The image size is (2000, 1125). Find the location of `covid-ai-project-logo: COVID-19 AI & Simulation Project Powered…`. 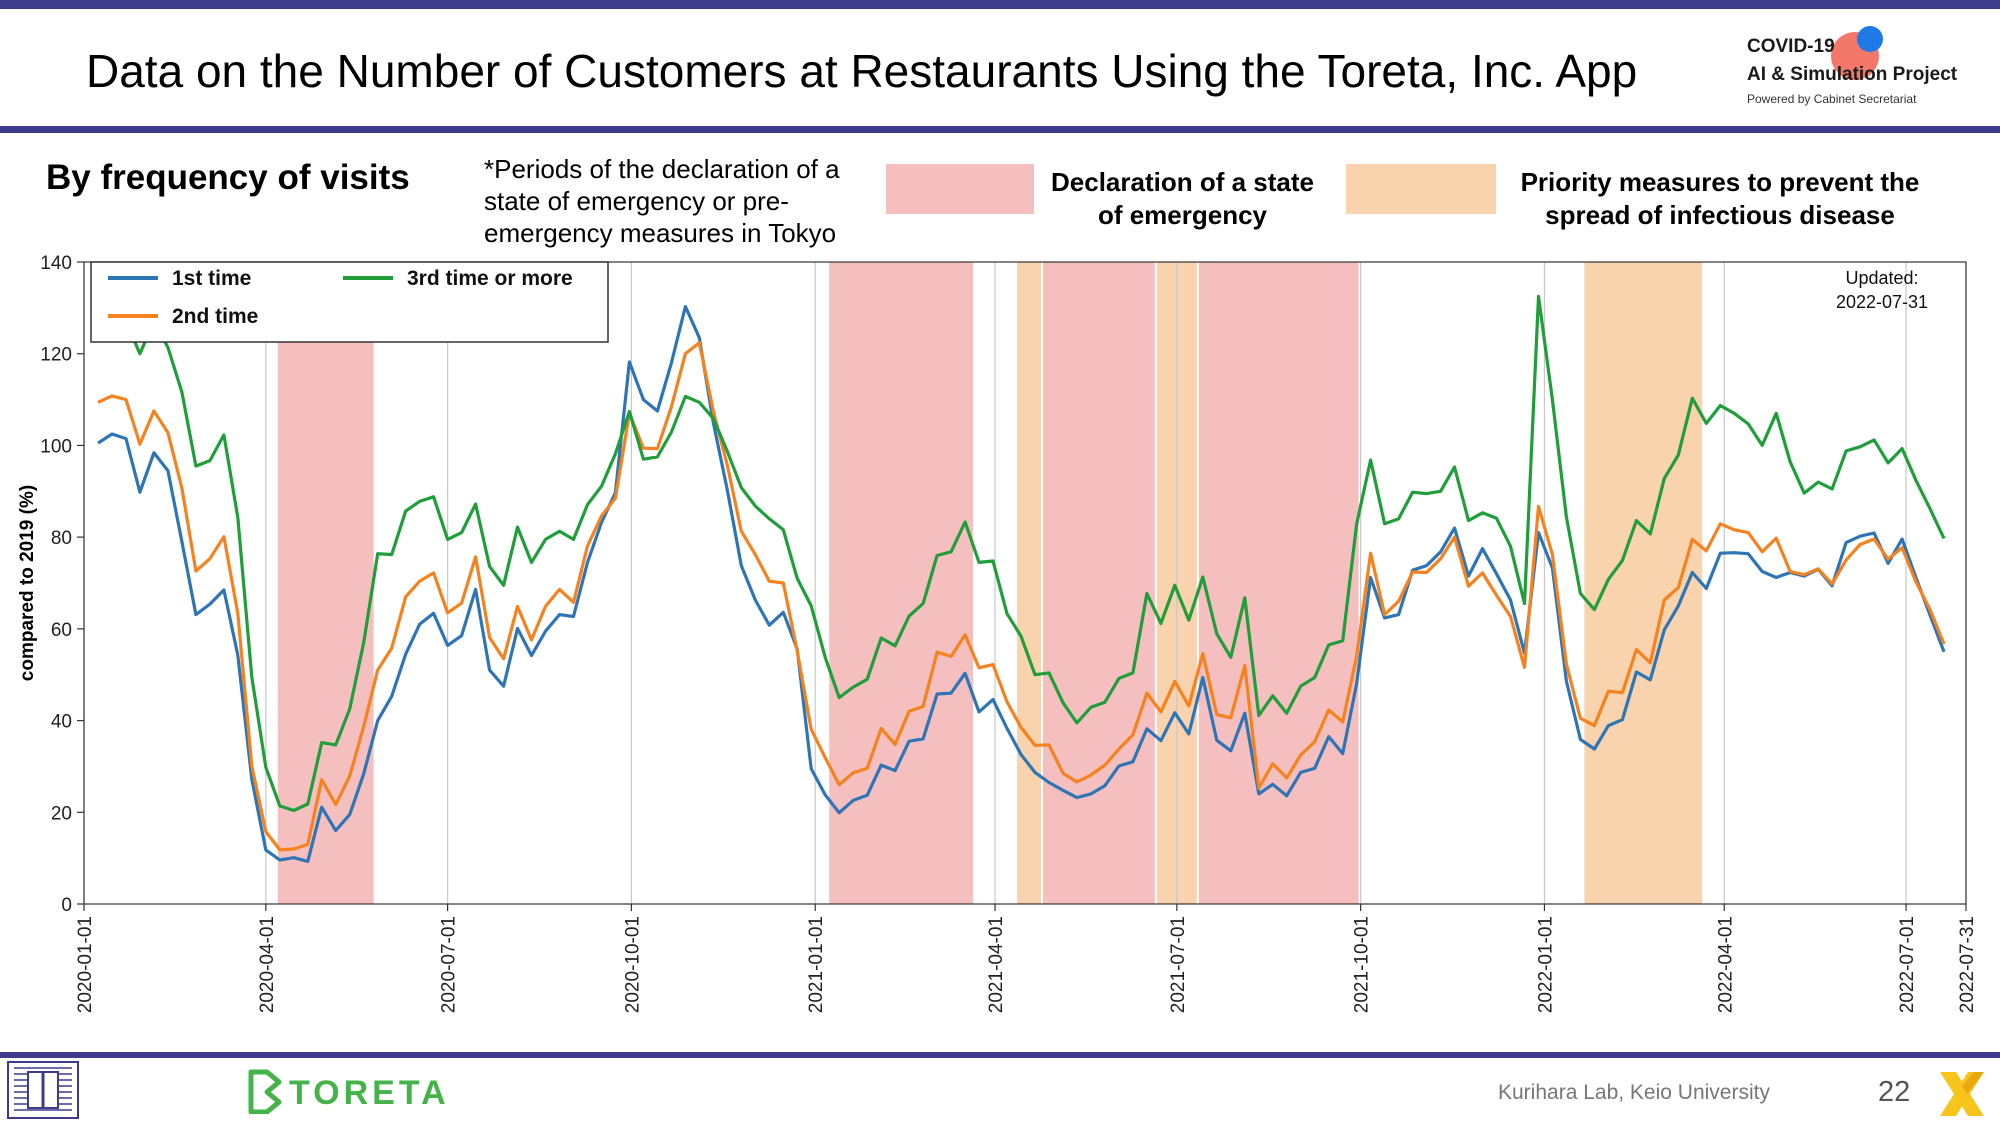

covid-ai-project-logo: COVID-19 AI & Simulation Project Powered… is located at coordinates (1865, 69).